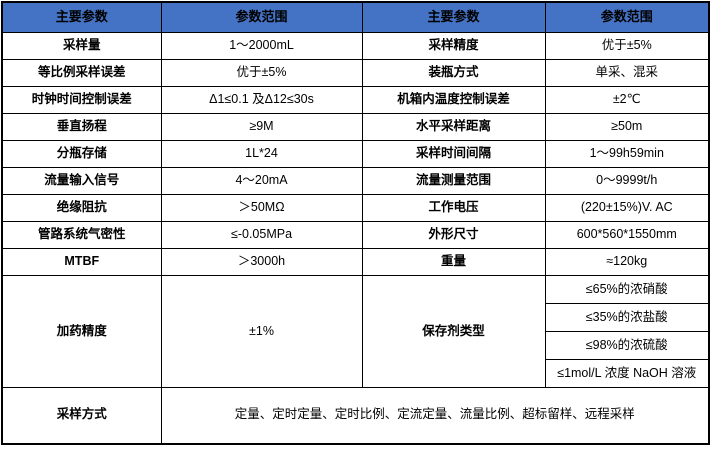  Describe the element at coordinates (81, 127) in the screenshot. I see `param-cell: 垂直扬程` at that location.